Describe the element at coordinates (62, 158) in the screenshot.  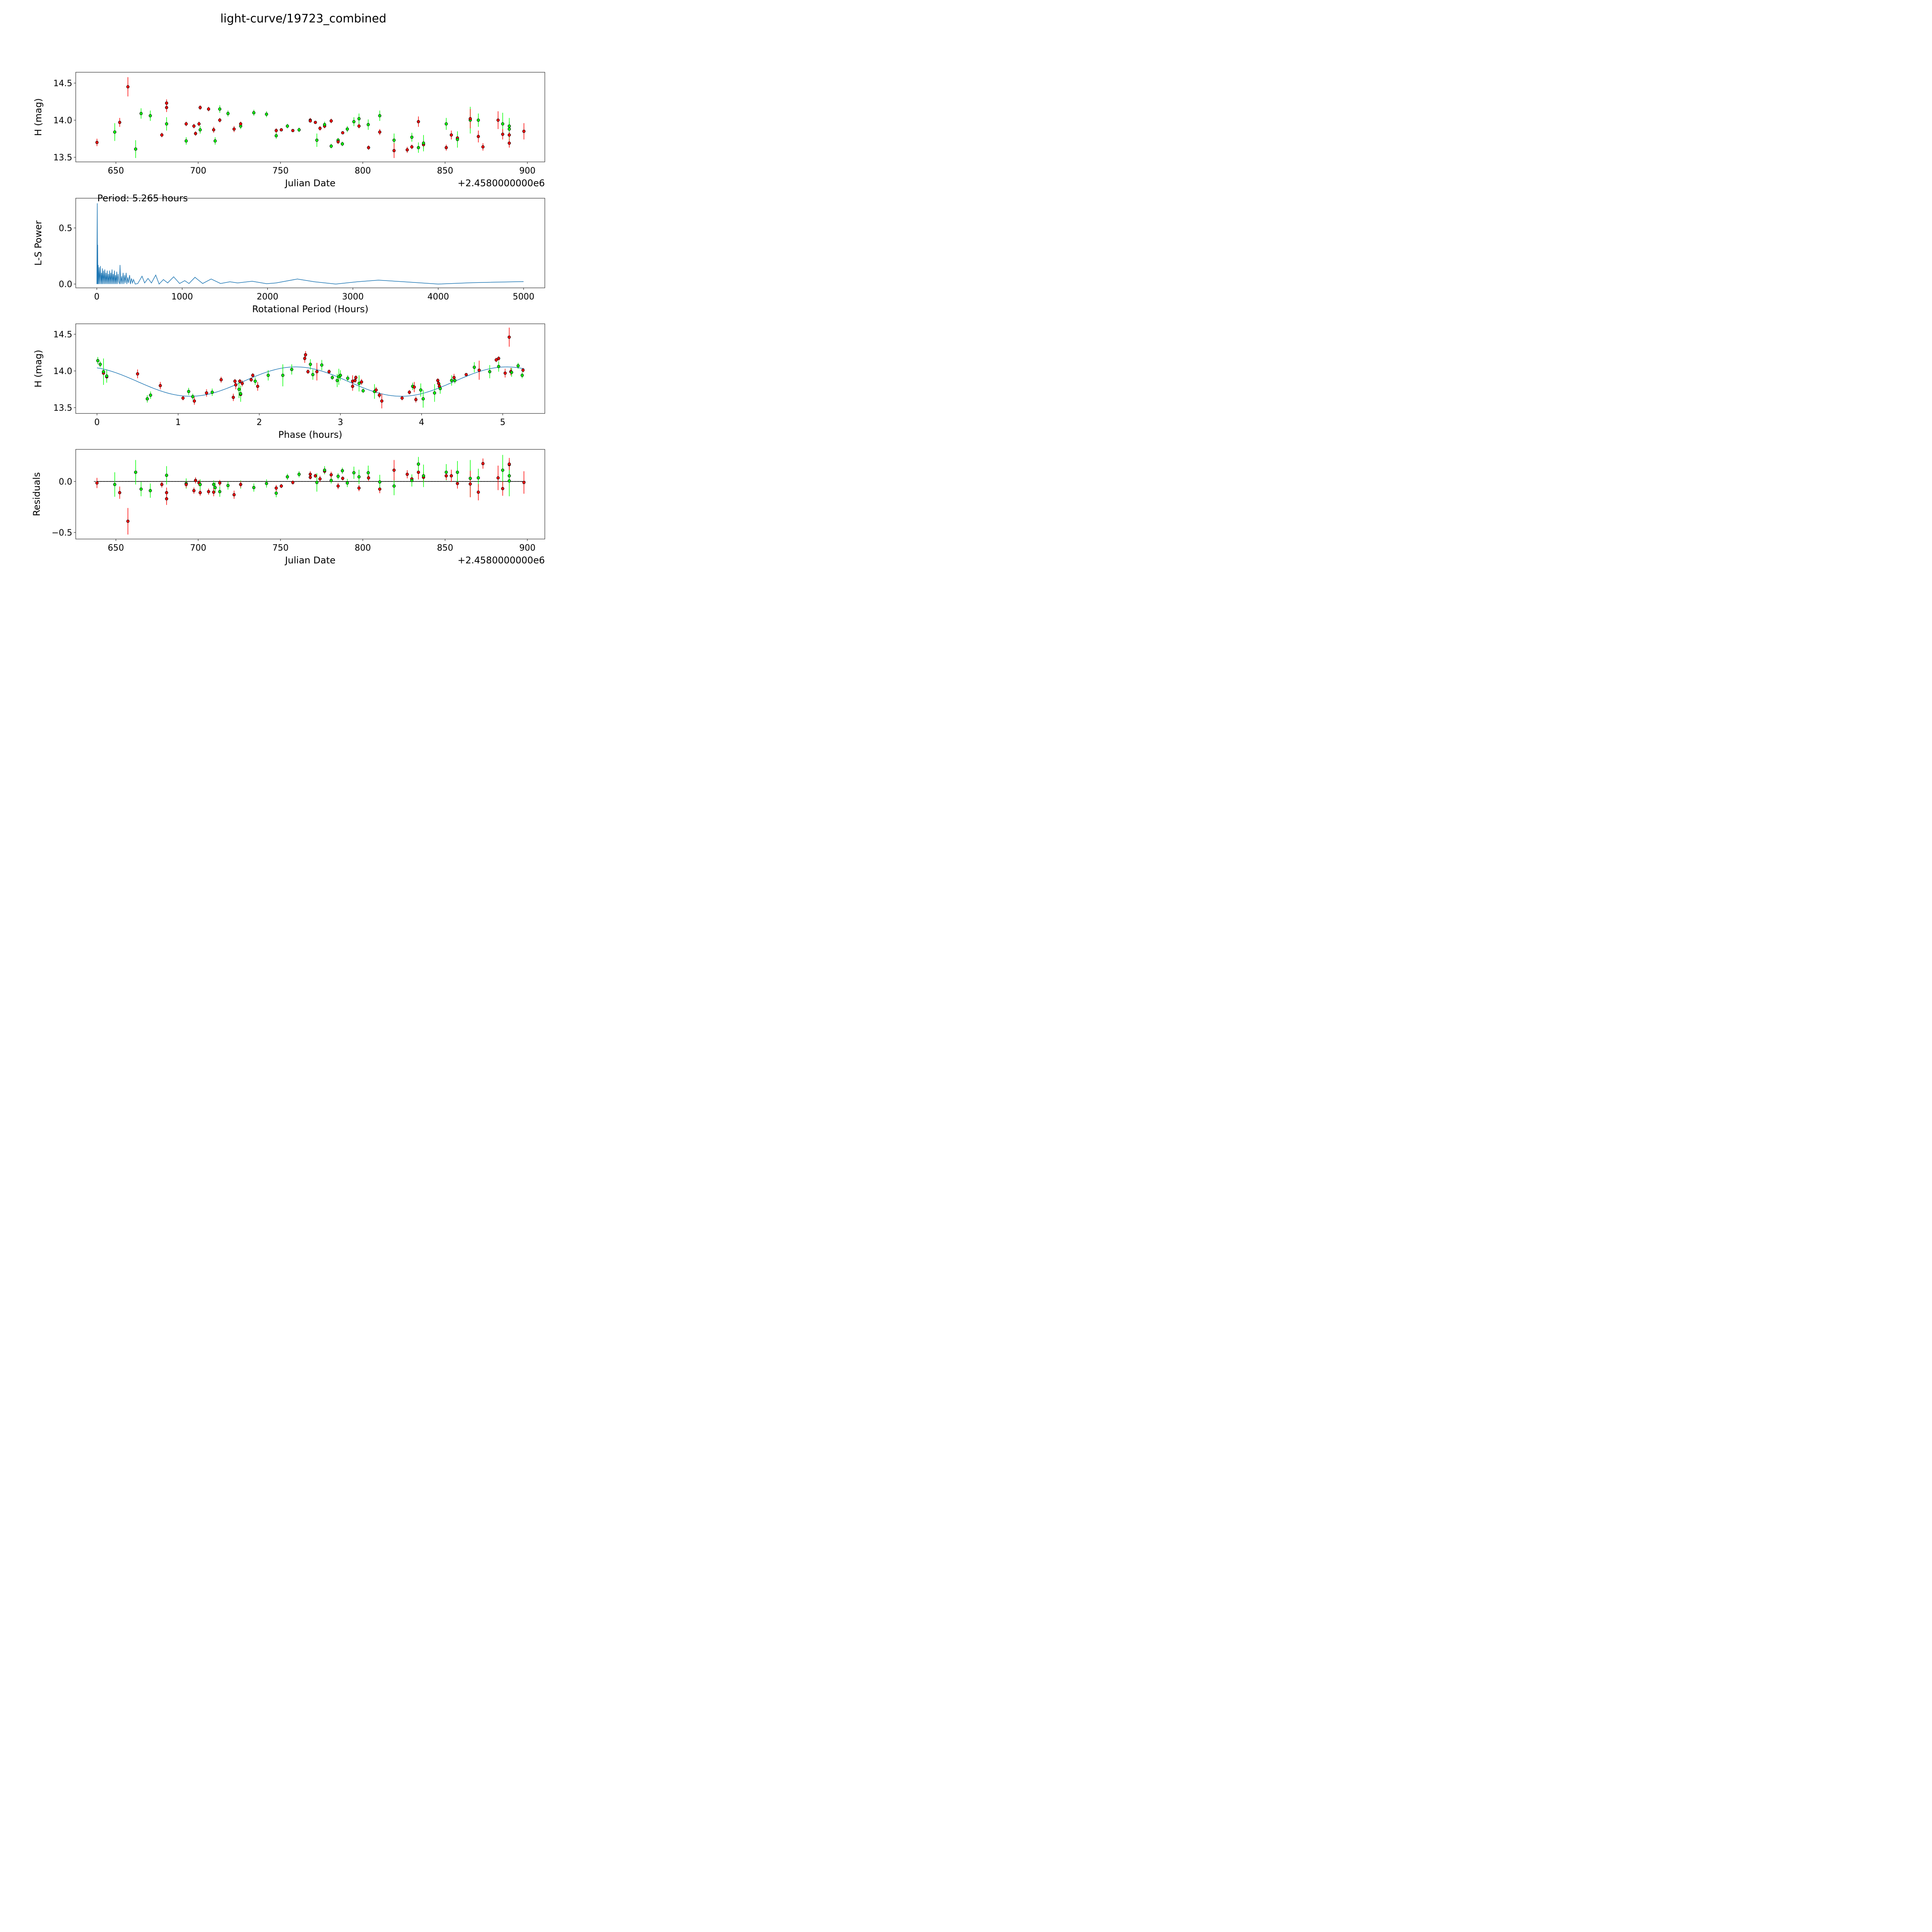
I see `y-tick-label: 13.5` at that location.